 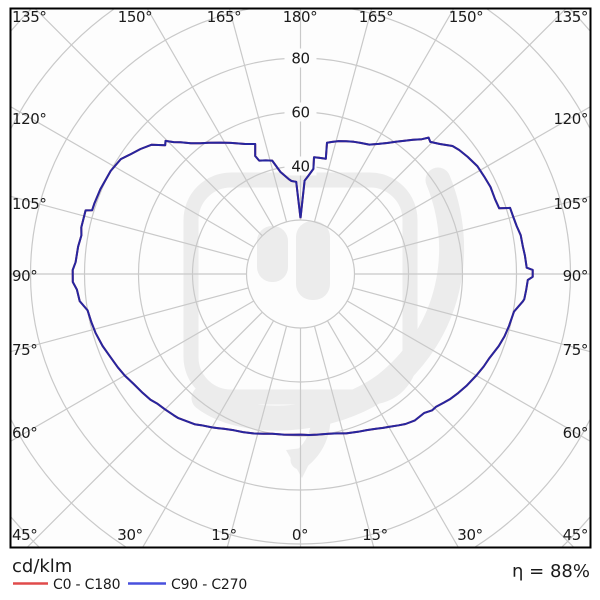 I want to click on angle-label-top-2: 165°, so click(x=224, y=17).